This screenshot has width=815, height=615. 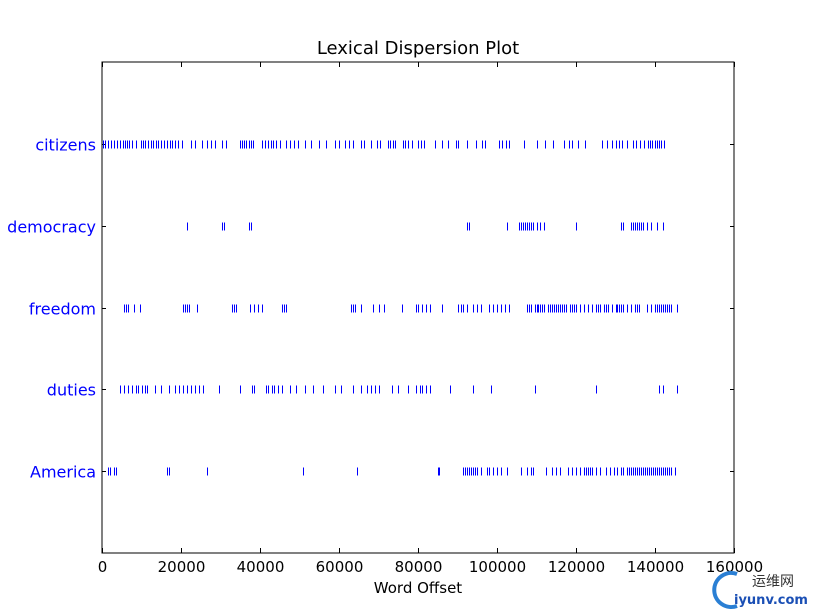 What do you see at coordinates (725, 590) in the screenshot?
I see `logo-arc-icon` at bounding box center [725, 590].